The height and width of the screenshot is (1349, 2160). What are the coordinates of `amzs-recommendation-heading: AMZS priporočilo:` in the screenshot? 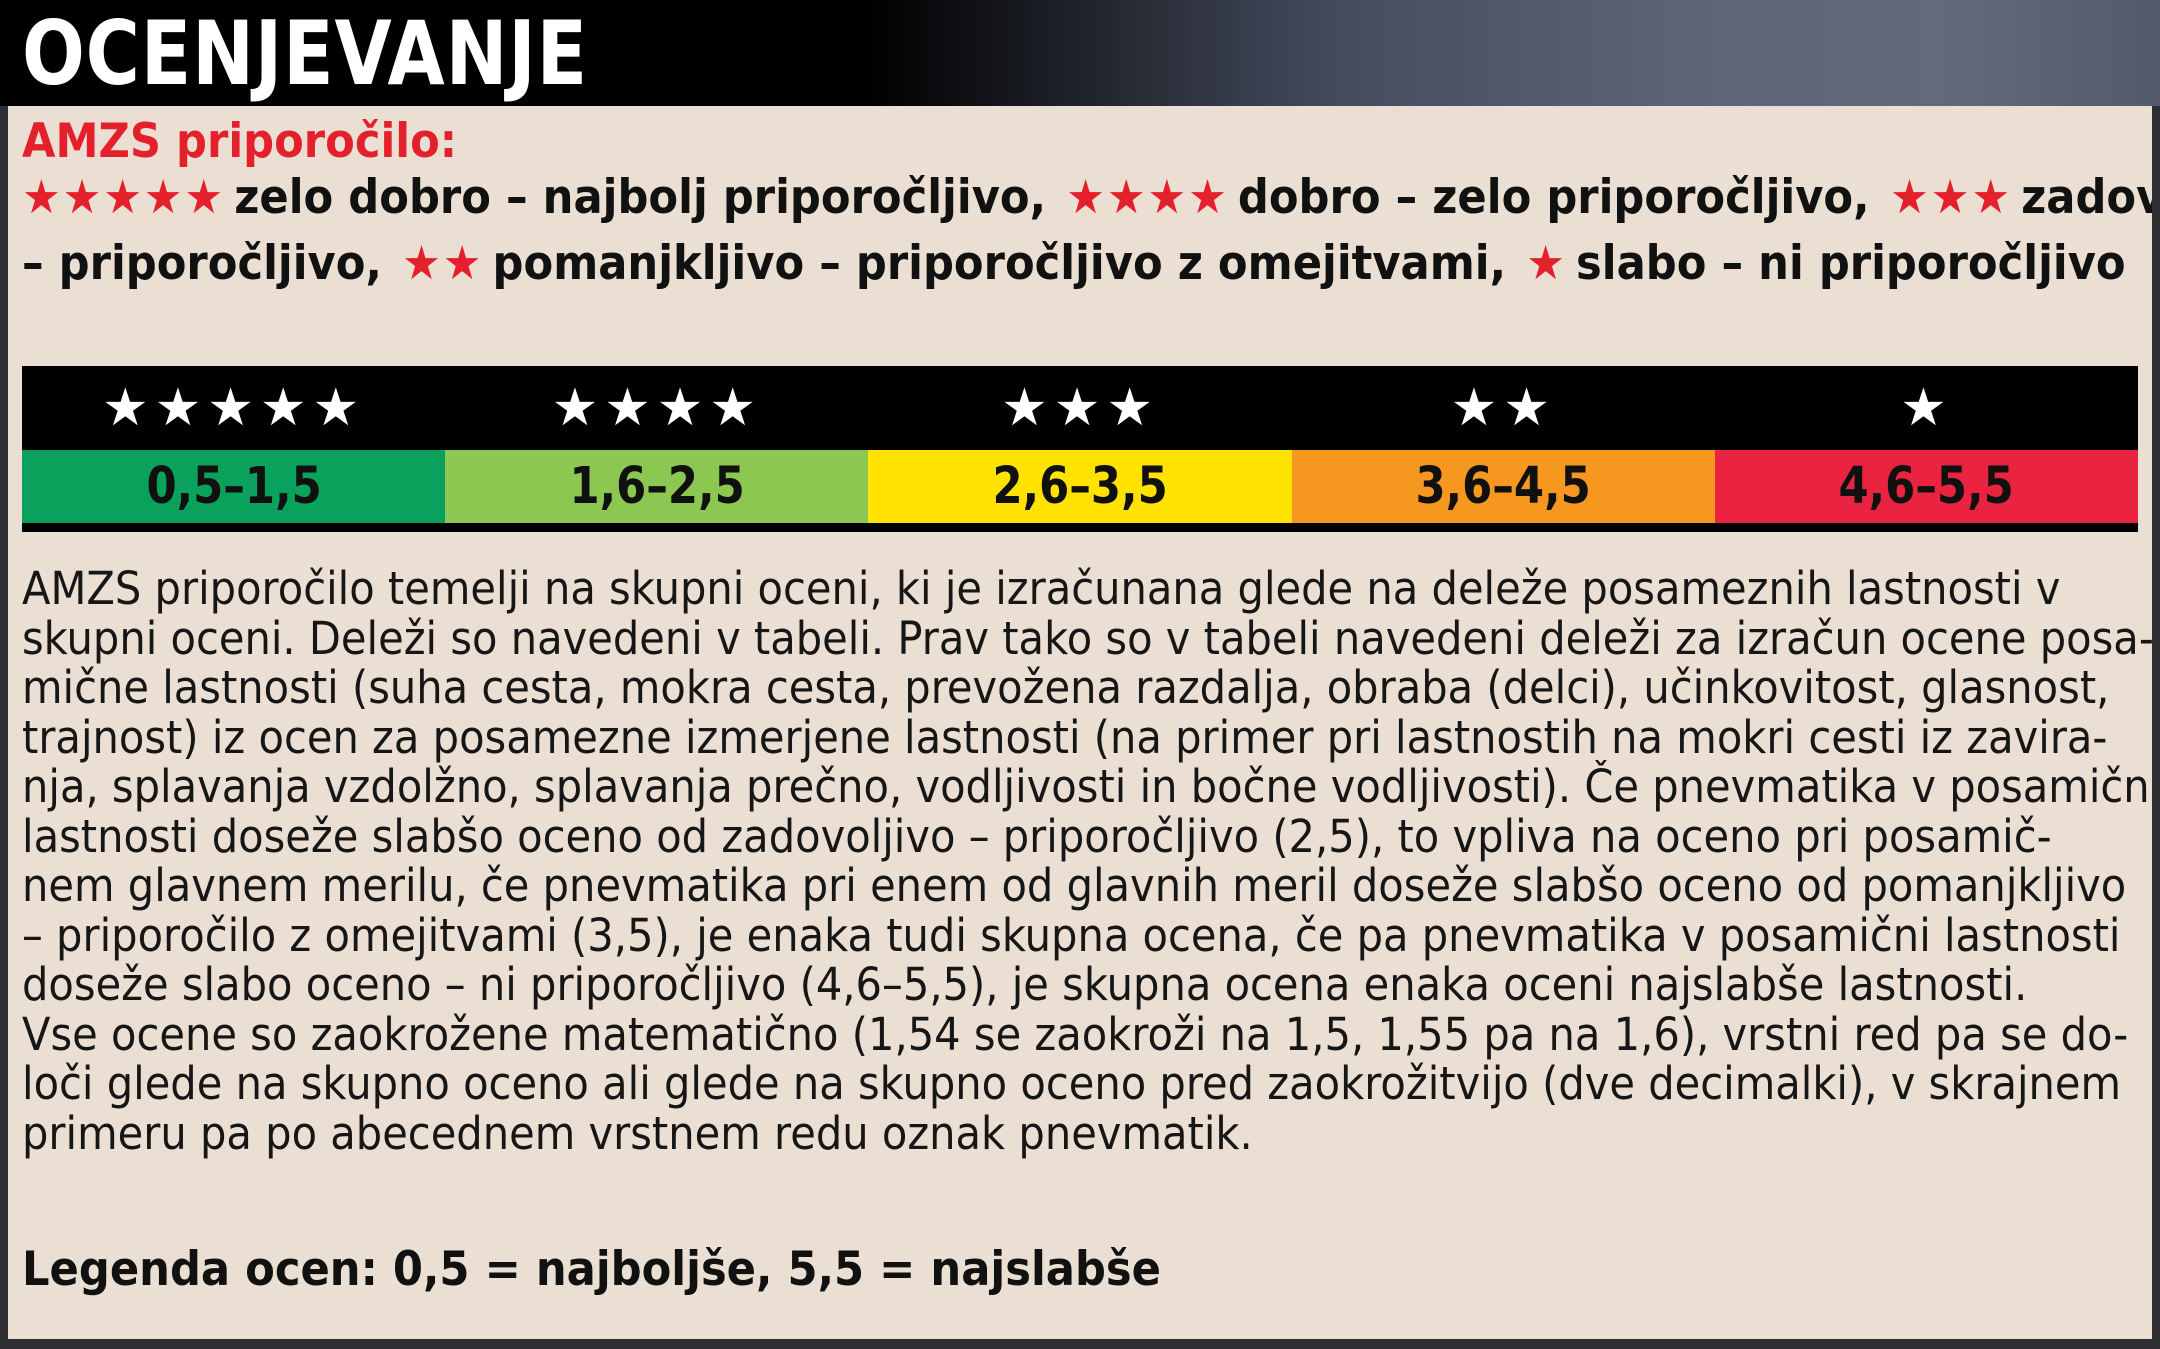 It's located at (258, 141).